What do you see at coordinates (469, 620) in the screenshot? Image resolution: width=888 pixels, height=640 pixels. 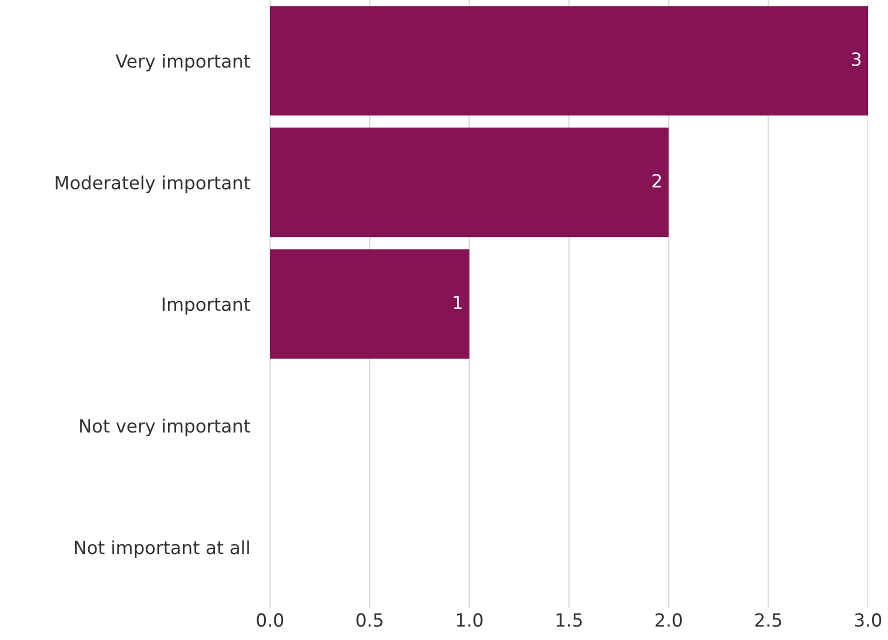 I see `x-tick-label: 1.0` at bounding box center [469, 620].